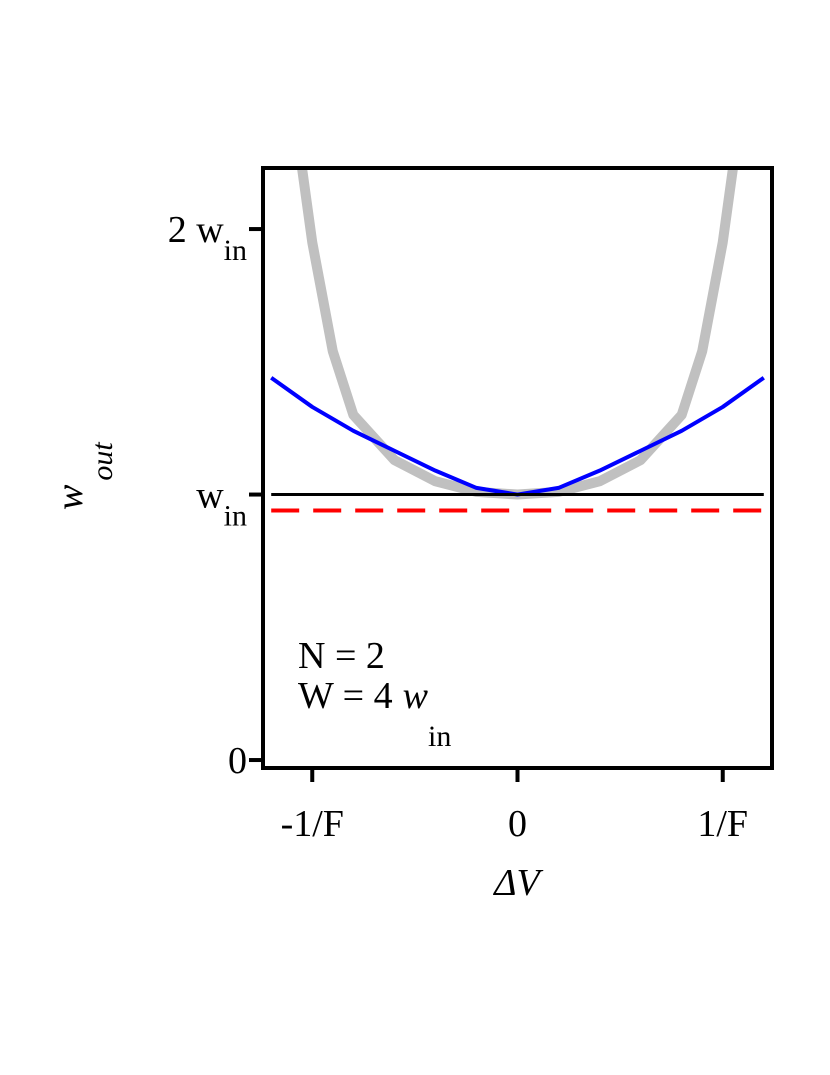 The image size is (830, 1075). What do you see at coordinates (517, 824) in the screenshot?
I see `x-tick-label: 0` at bounding box center [517, 824].